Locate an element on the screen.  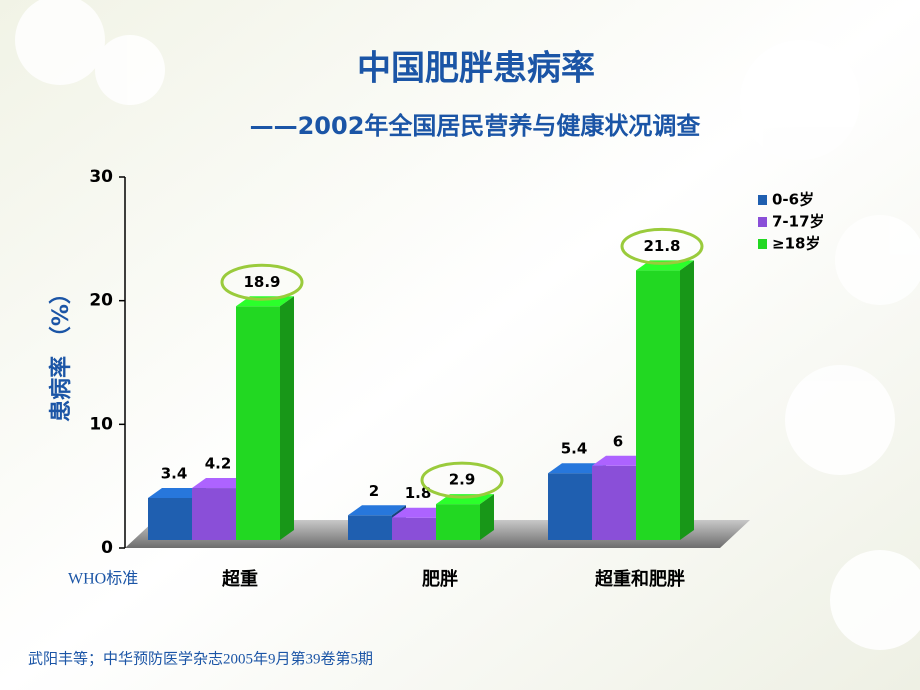
x-tick-label: 超重 is located at coordinates (240, 579).